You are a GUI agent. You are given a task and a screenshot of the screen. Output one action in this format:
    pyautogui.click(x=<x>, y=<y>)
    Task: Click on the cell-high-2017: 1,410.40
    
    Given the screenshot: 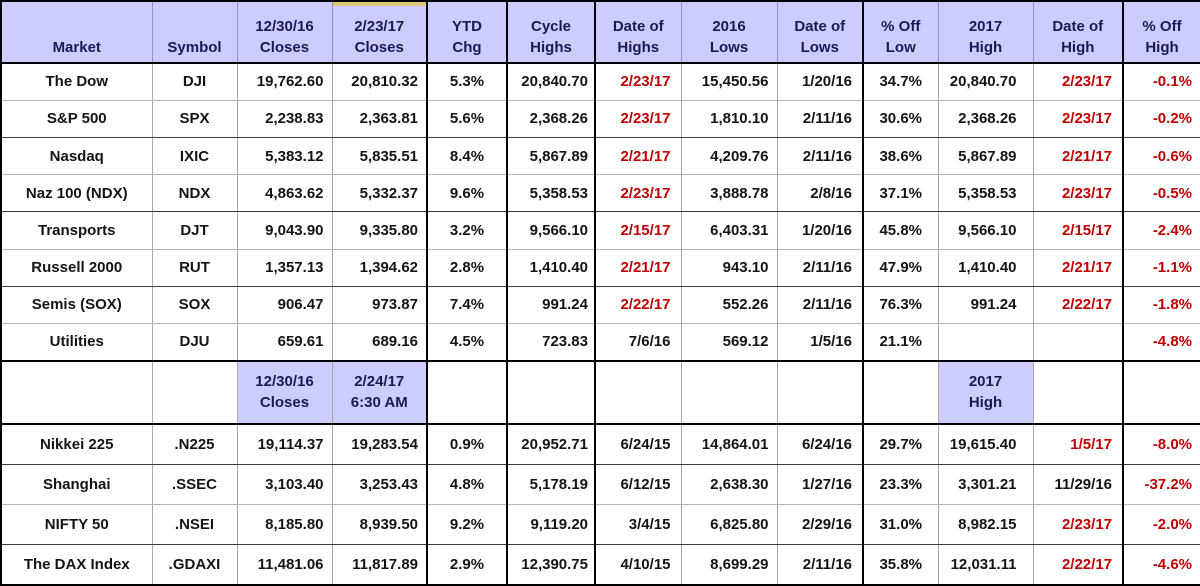 What is the action you would take?
    pyautogui.click(x=986, y=268)
    